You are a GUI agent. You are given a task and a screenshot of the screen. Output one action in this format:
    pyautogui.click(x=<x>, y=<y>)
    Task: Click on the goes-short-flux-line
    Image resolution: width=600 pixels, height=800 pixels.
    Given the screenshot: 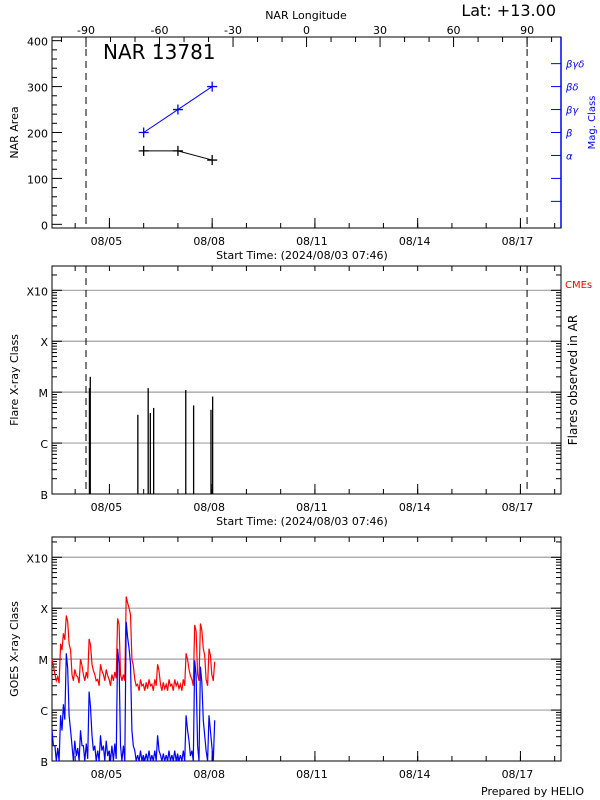 What is the action you would take?
    pyautogui.click(x=133, y=691)
    